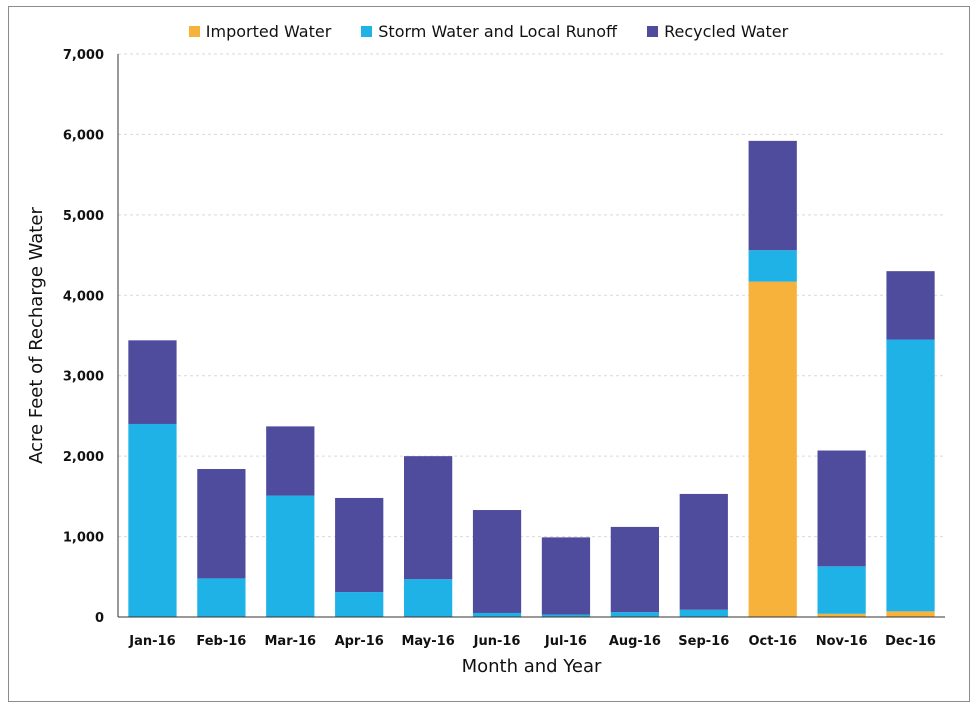  Describe the element at coordinates (497, 641) in the screenshot. I see `x-tick-label: Jun-16` at that location.